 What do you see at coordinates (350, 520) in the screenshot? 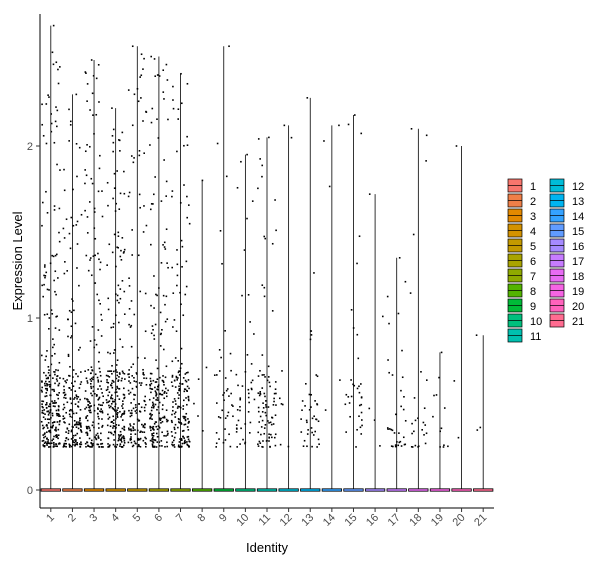
I see `x-tick-label: 15` at bounding box center [350, 520].